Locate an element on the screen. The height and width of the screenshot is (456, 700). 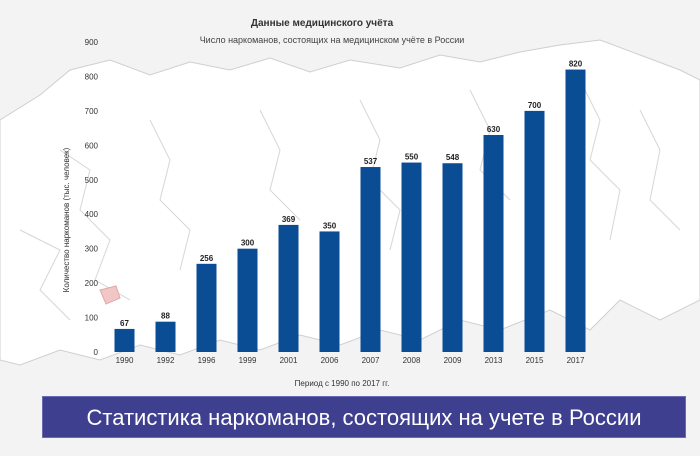
x-tick-label: 2009 is located at coordinates (453, 360).